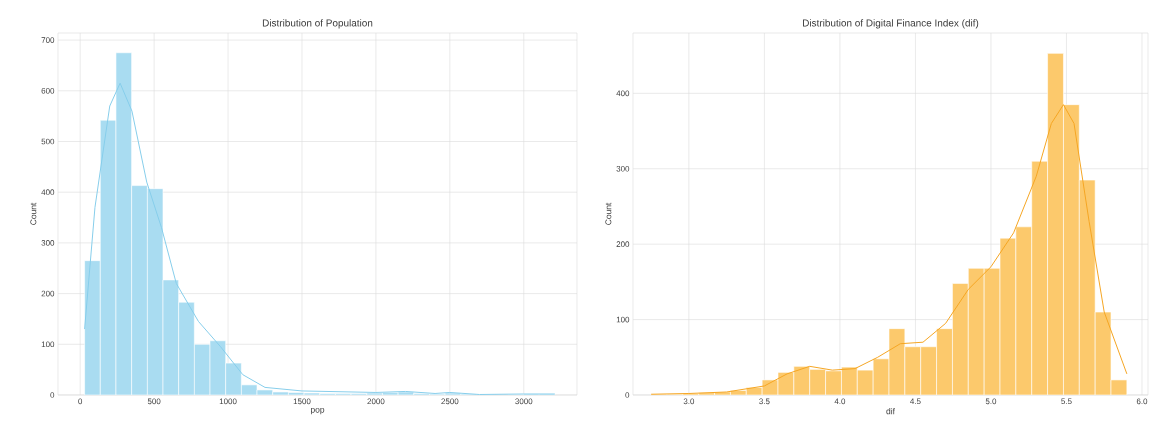 The image size is (1155, 434). What do you see at coordinates (317, 24) in the screenshot?
I see `chart-title: Distribution of Population` at bounding box center [317, 24].